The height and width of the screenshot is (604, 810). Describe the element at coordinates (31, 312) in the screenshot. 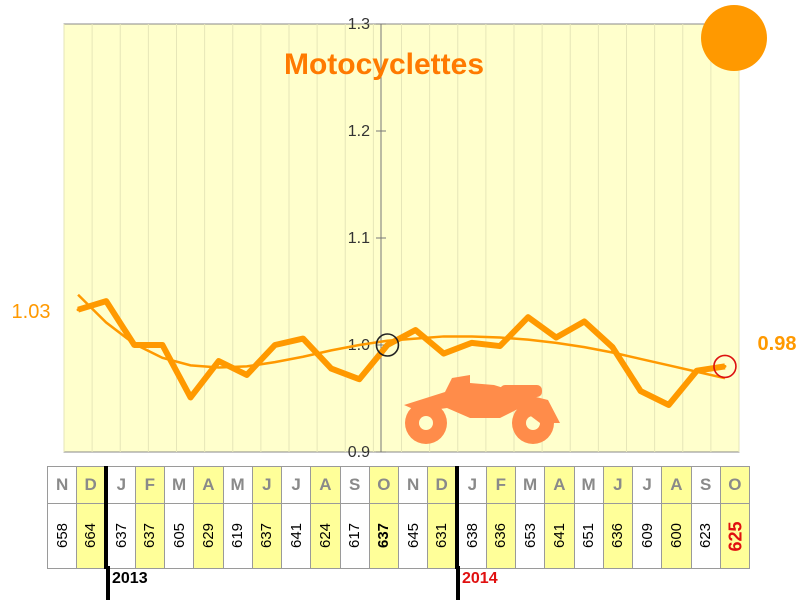

I see `start-value-label: 1.03` at that location.